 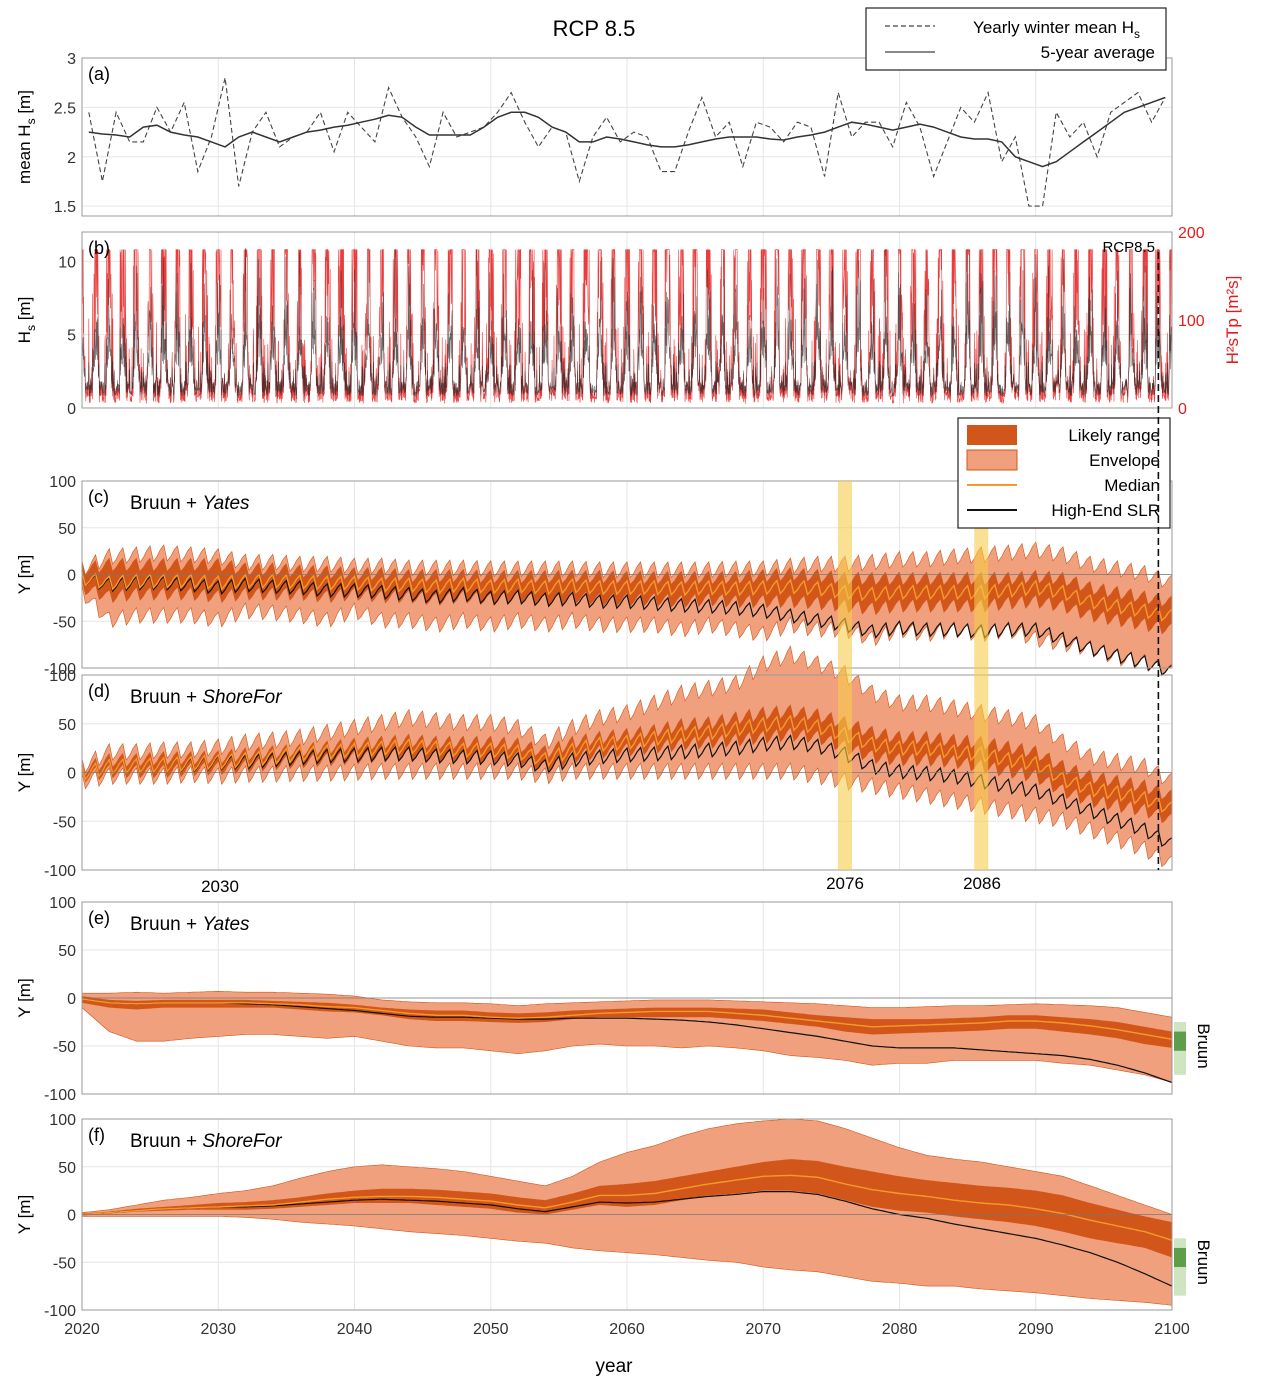 I want to click on legend-envelope-swatch, so click(x=992, y=460).